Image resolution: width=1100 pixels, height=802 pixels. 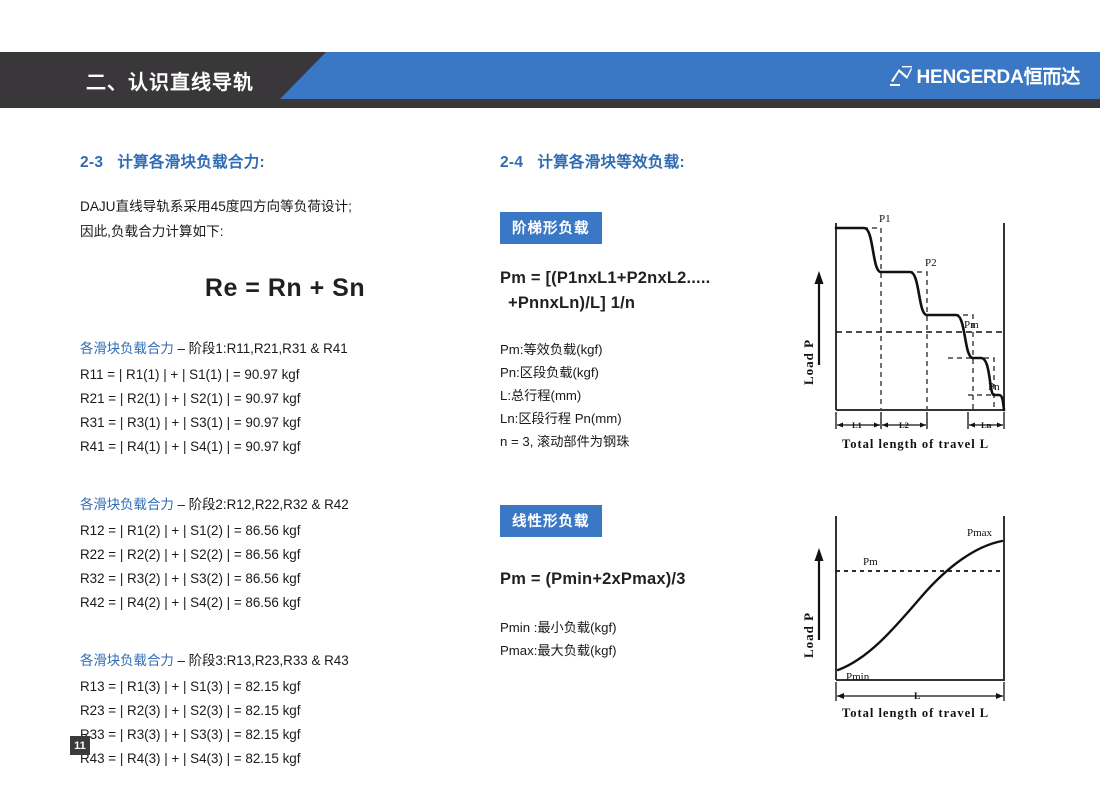 What do you see at coordinates (901, 76) in the screenshot?
I see `hengerda-mark-icon` at bounding box center [901, 76].